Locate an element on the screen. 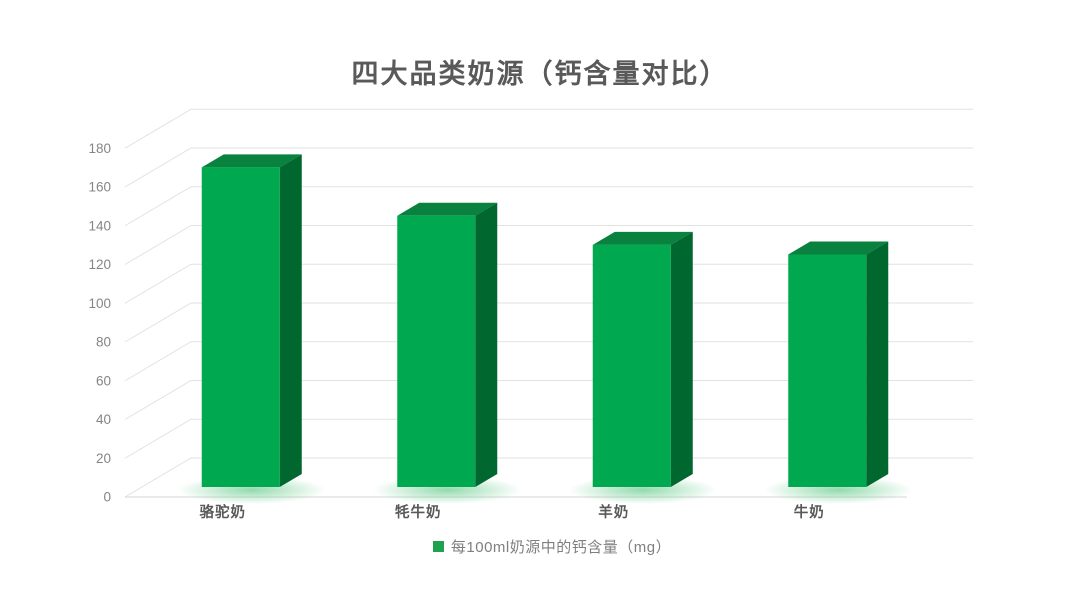 The width and height of the screenshot is (1080, 608). legend: 每100ml奶源中的钙含量（mg） is located at coordinates (540, 546).